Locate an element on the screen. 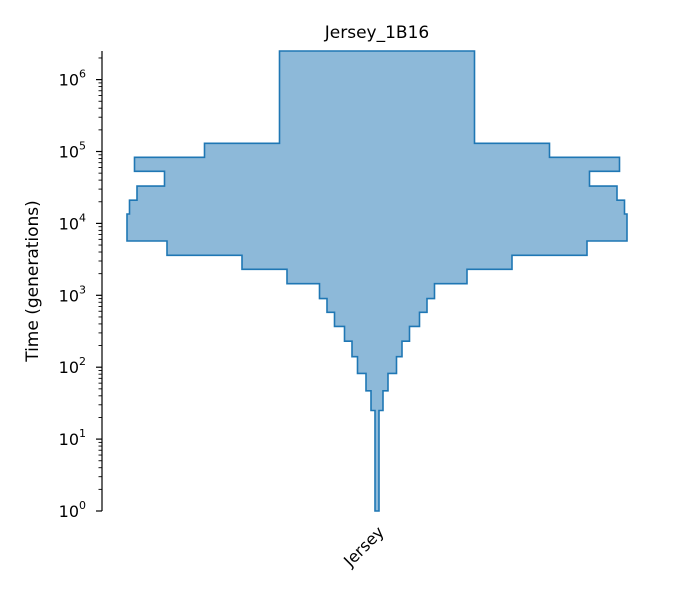  y-tick-label: 10⁶ is located at coordinates (72, 79).